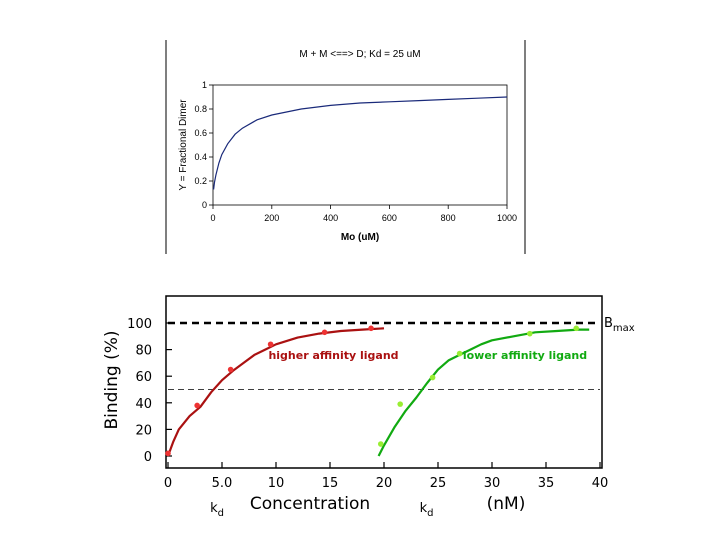 This screenshot has width=720, height=540. Describe the element at coordinates (212, 218) in the screenshot. I see `top-x-tick-label: 0` at that location.